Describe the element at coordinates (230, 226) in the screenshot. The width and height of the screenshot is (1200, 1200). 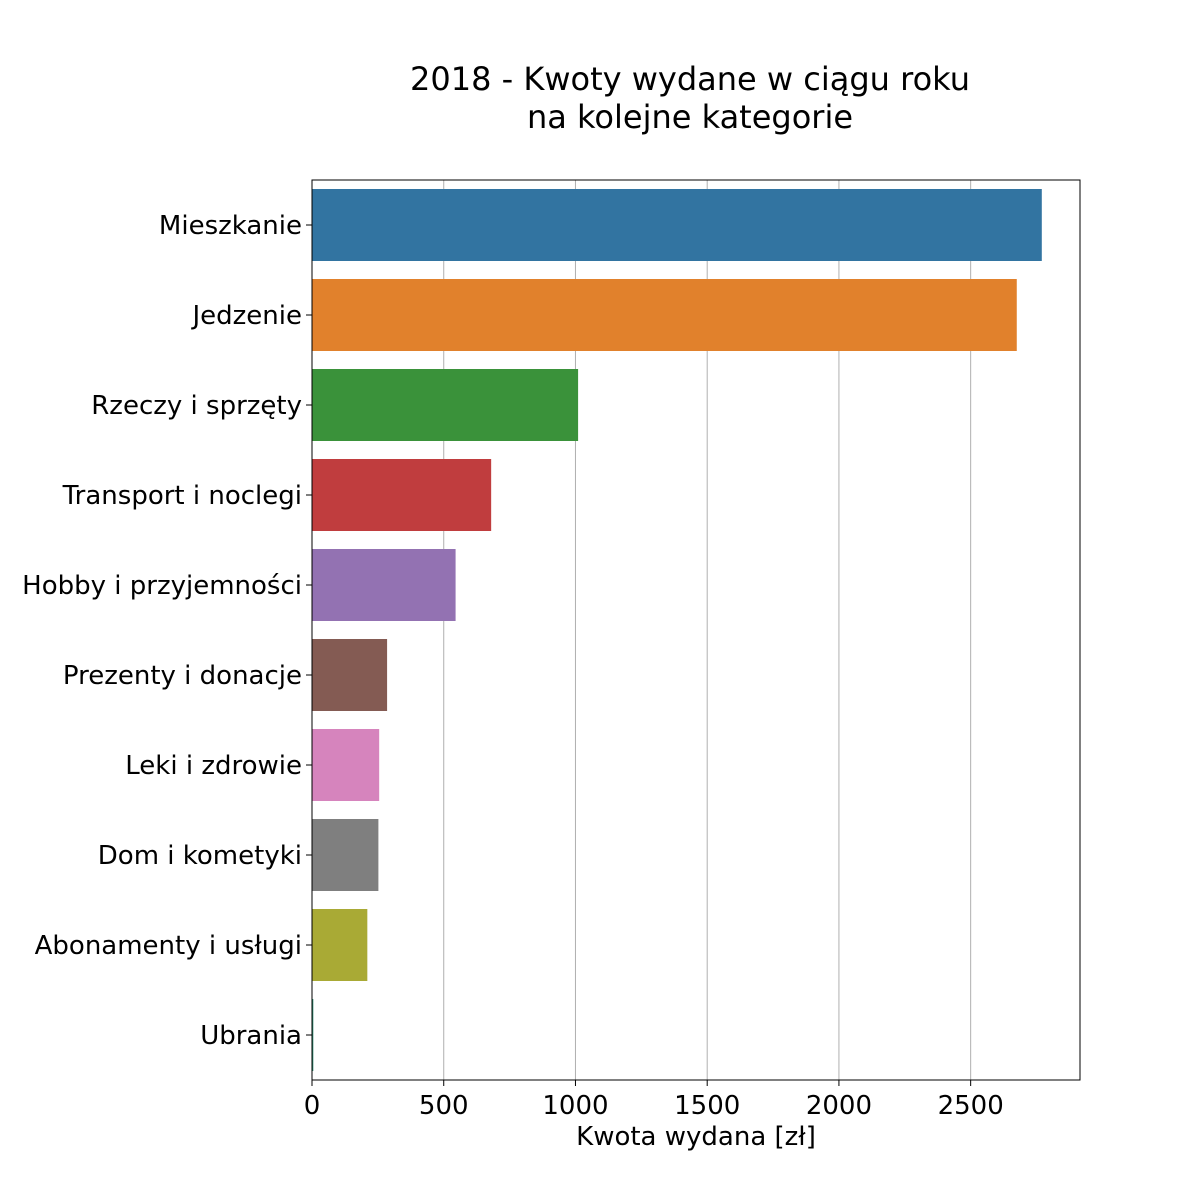
I see `y-tick-label: Mieszkanie` at that location.